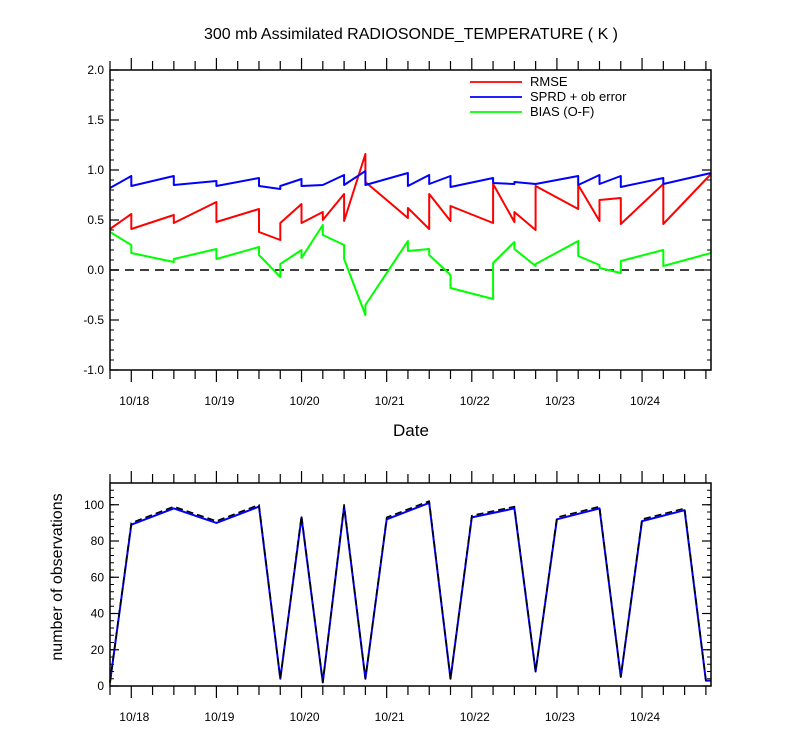 The image size is (800, 750). I want to click on legend-label-rmse: RMSE, so click(549, 81).